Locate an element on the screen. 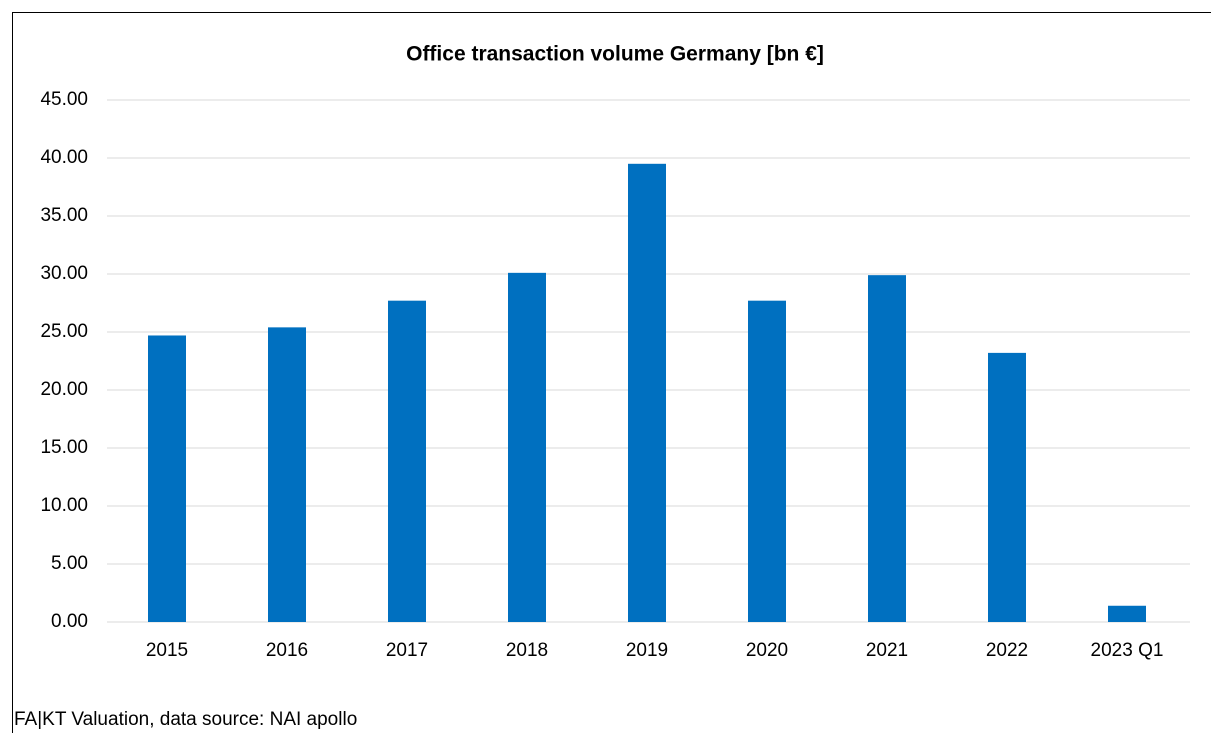 The height and width of the screenshot is (733, 1211). x-tick-label: 2021 is located at coordinates (887, 650).